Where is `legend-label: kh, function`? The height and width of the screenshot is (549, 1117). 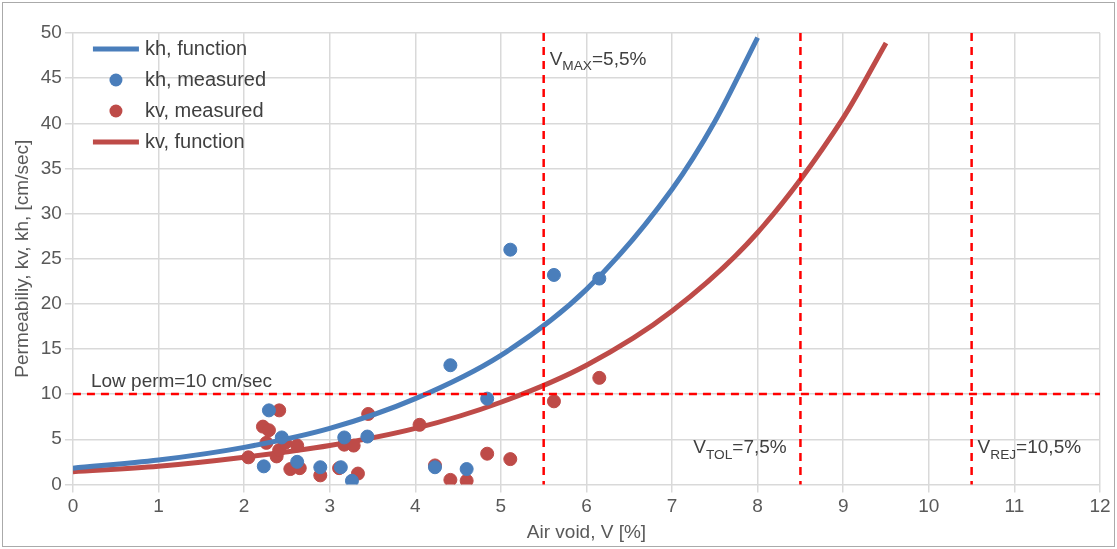
legend-label: kh, function is located at coordinates (196, 47).